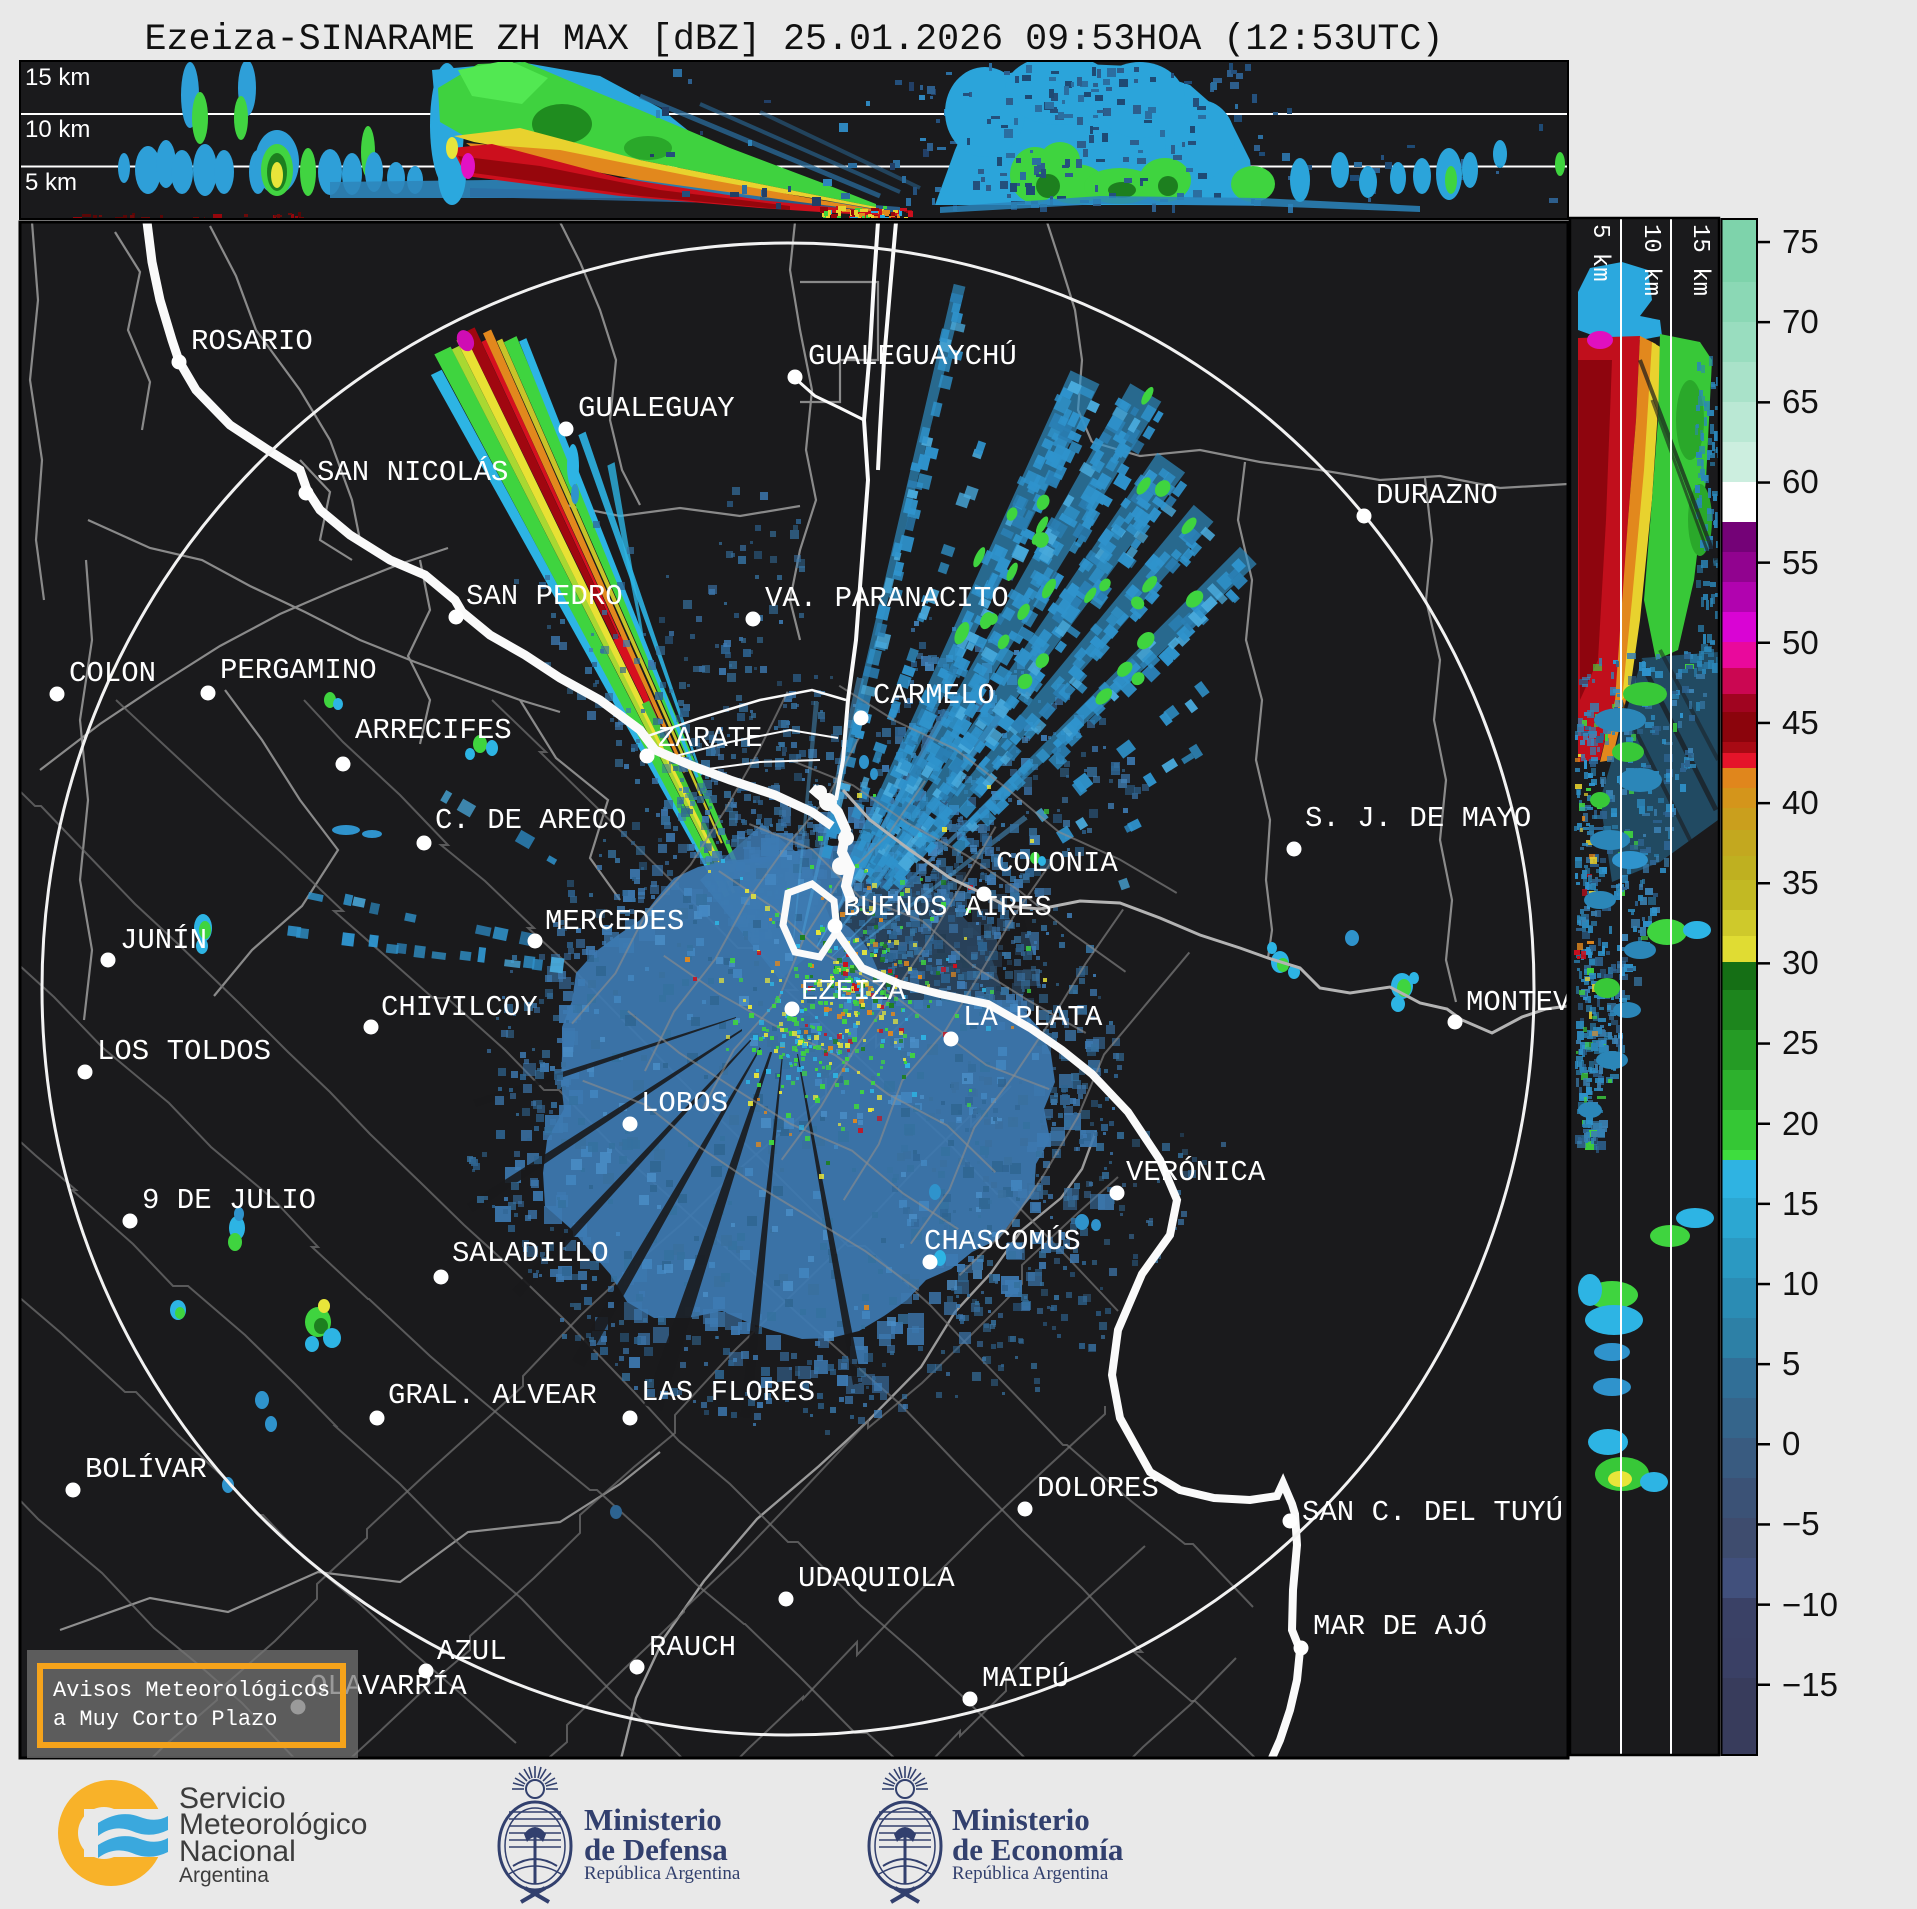  What do you see at coordinates (1791, 1363) in the screenshot?
I see `svg-text: 5` at bounding box center [1791, 1363].